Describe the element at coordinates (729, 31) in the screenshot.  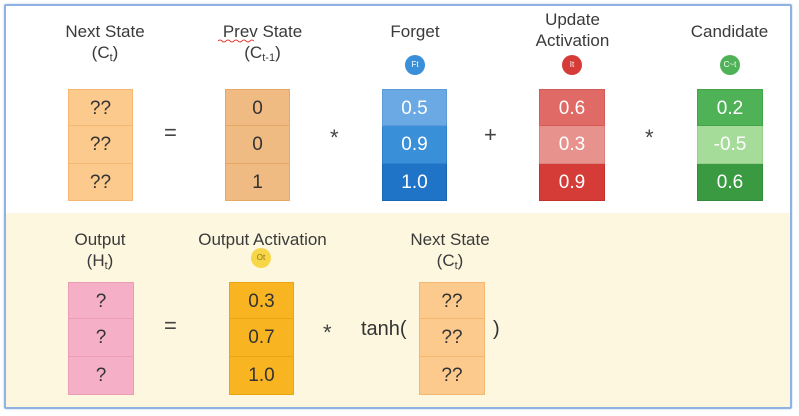
I see `candidate-label: Candidate` at that location.